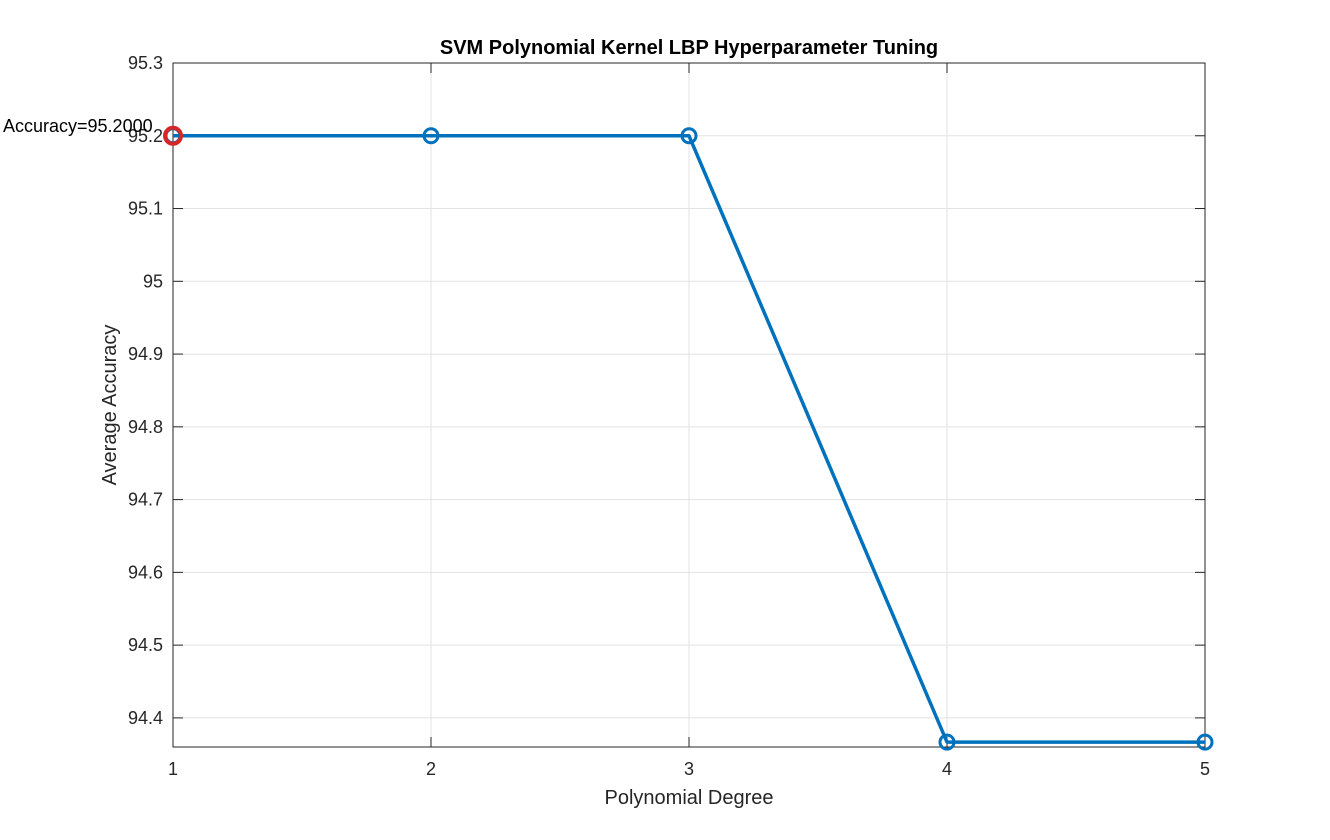  I want to click on y-tick-label: 94.5, so click(145, 645).